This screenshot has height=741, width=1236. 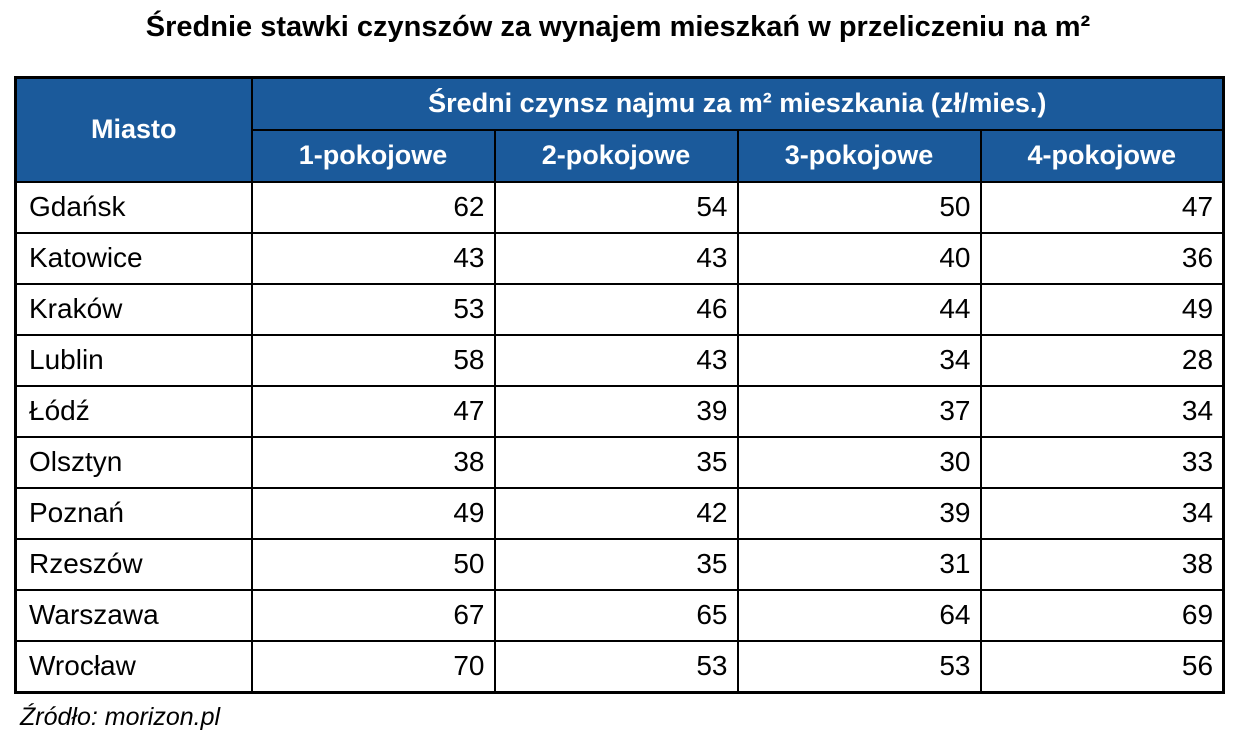 I want to click on value-cell: 58, so click(x=373, y=360).